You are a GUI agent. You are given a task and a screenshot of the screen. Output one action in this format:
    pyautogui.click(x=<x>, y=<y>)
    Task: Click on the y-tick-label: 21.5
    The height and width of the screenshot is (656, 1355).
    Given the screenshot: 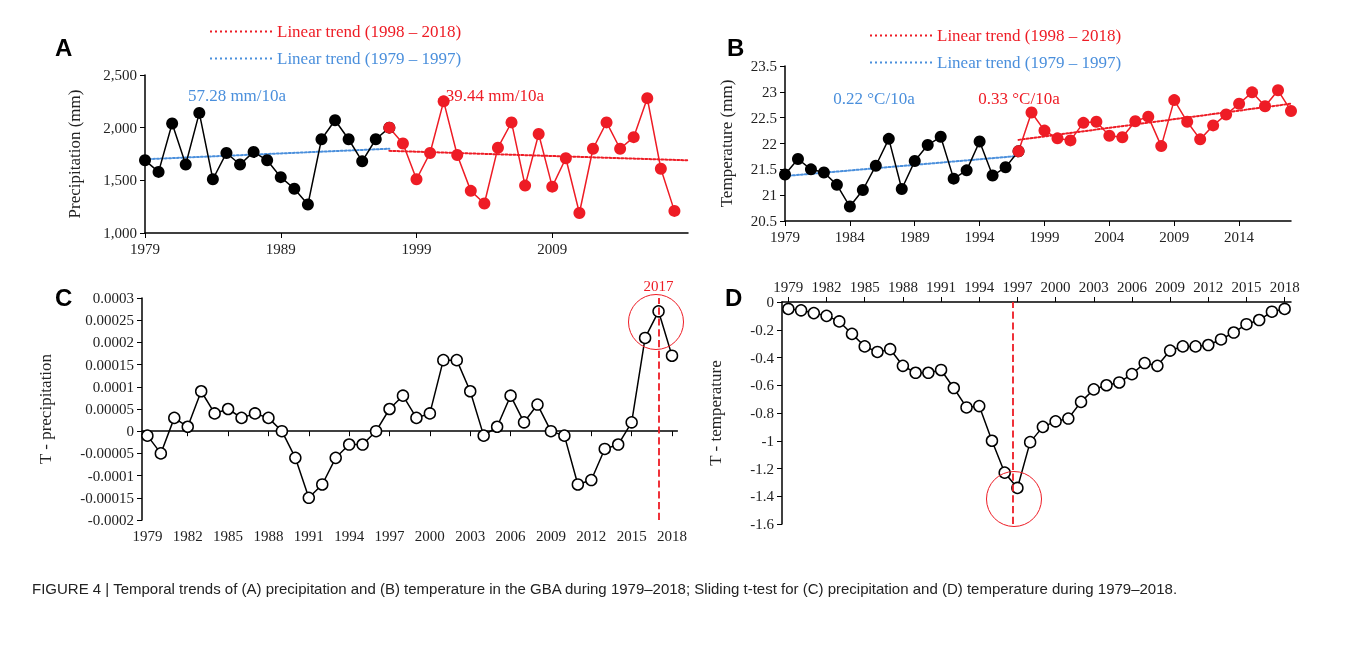 What is the action you would take?
    pyautogui.click(x=763, y=169)
    